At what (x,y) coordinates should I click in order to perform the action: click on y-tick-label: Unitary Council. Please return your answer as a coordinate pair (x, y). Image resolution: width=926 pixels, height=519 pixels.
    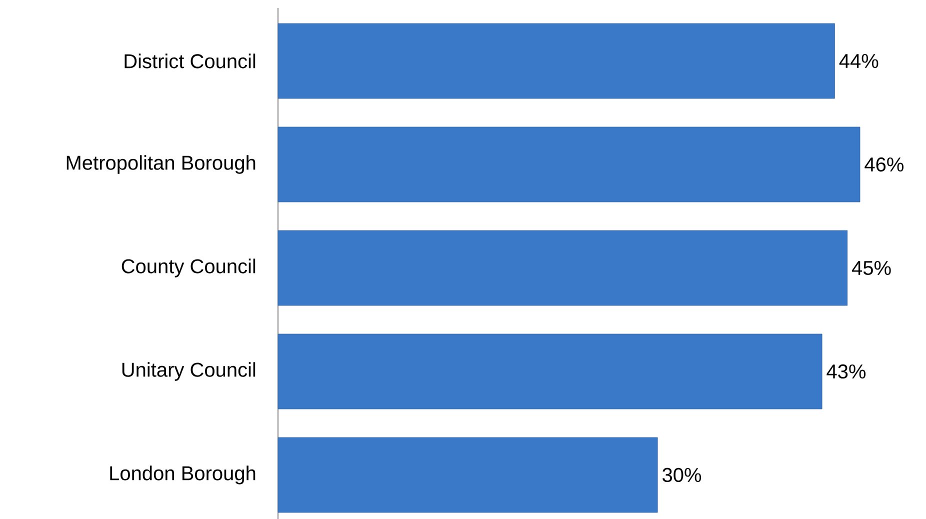
    Looking at the image, I should click on (189, 371).